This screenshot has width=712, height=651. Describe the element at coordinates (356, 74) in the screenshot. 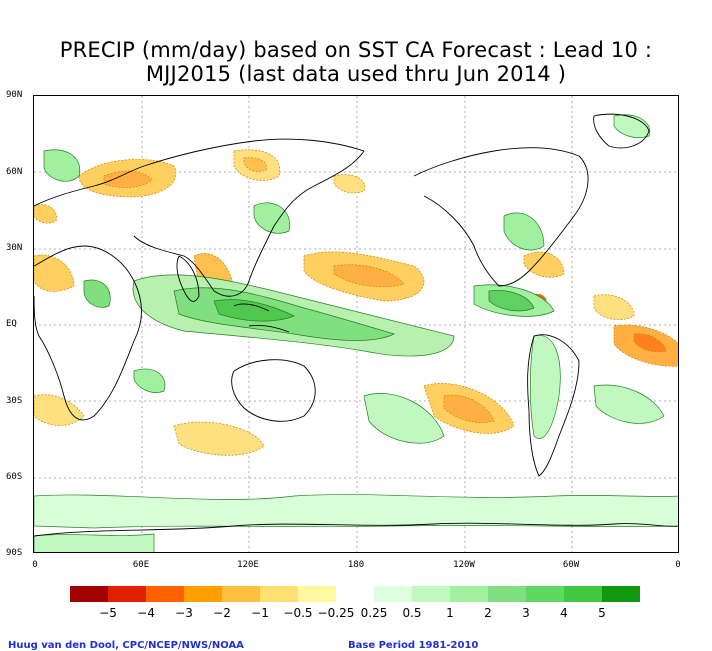

I see `chart-title-line2: MJJ2015 (last data used thru Jun 2014 )` at that location.